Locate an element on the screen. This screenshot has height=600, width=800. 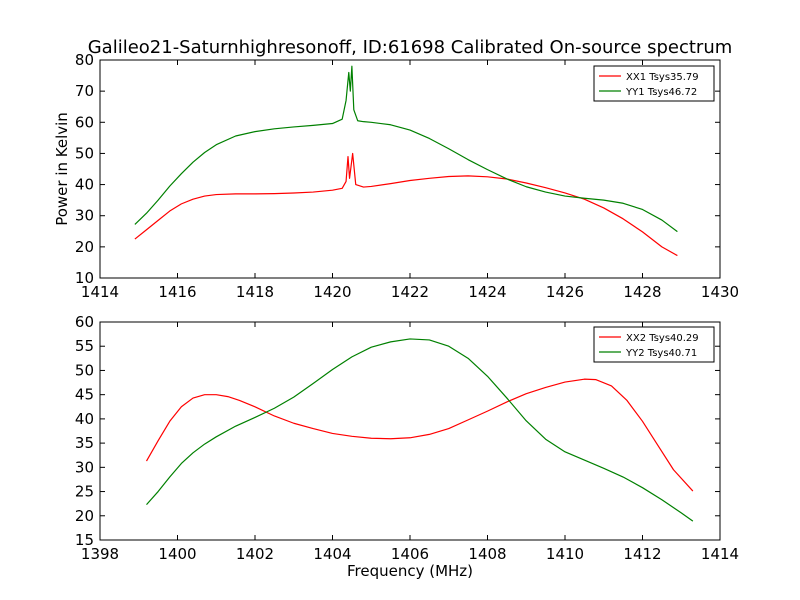
x-tick-label: 1410 is located at coordinates (565, 554).